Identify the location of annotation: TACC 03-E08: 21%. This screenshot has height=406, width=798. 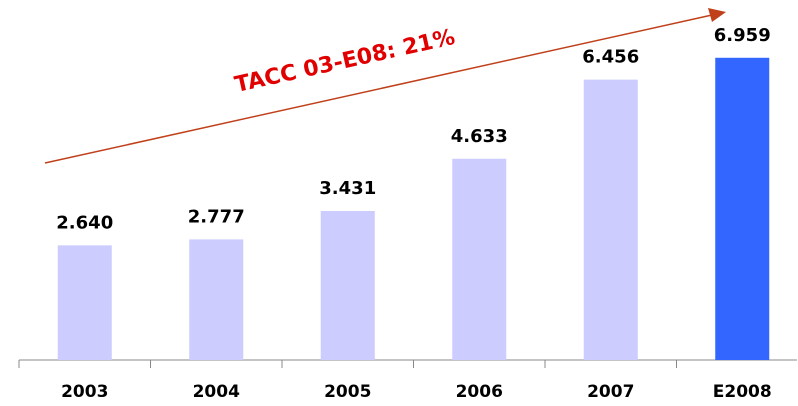
(344, 61).